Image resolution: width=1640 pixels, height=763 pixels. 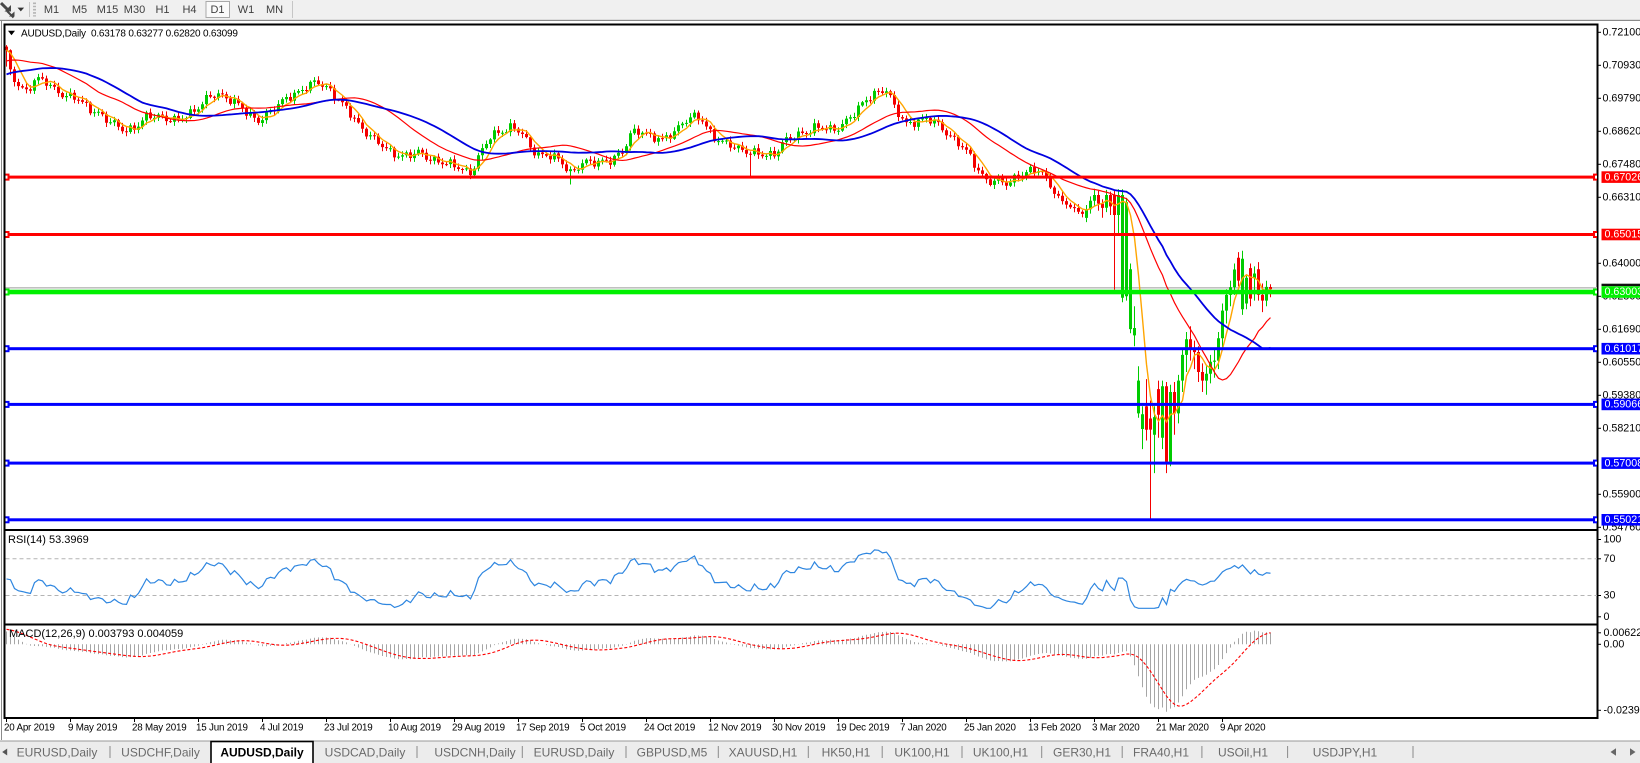 What do you see at coordinates (159, 727) in the screenshot?
I see `svg-text: 28 May 2019` at bounding box center [159, 727].